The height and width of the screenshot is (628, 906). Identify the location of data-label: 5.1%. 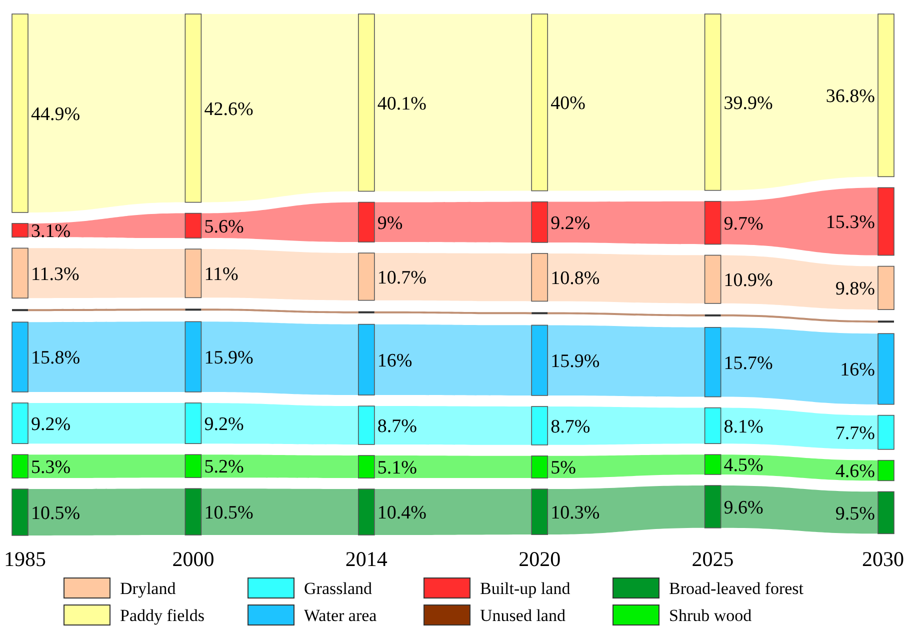
(397, 467).